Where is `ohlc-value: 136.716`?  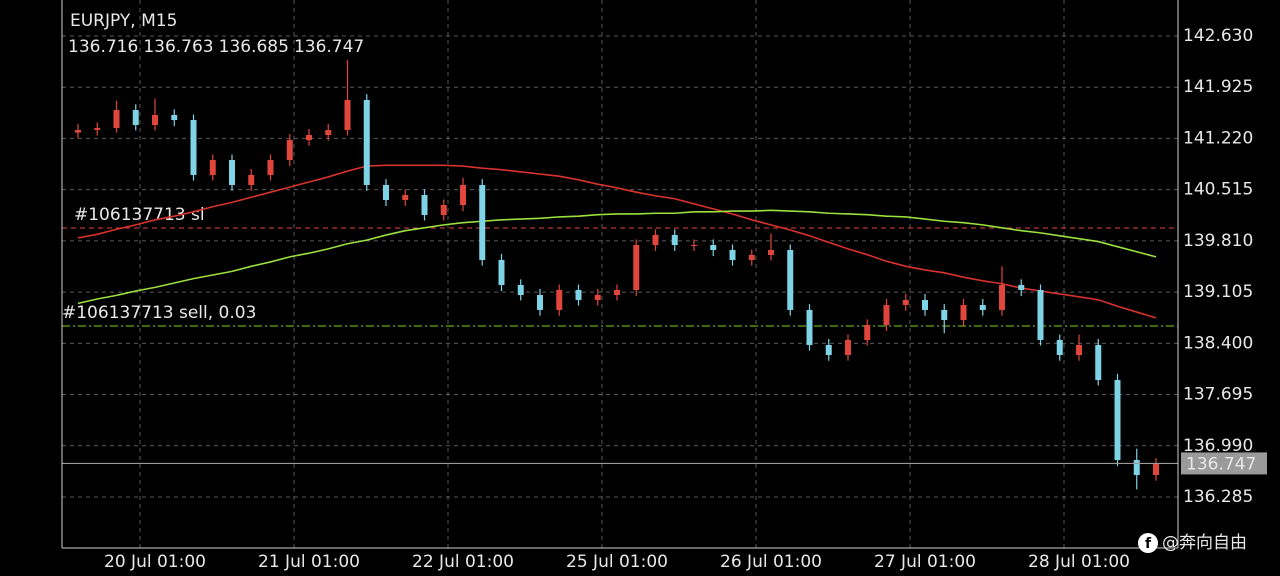 ohlc-value: 136.716 is located at coordinates (103, 47).